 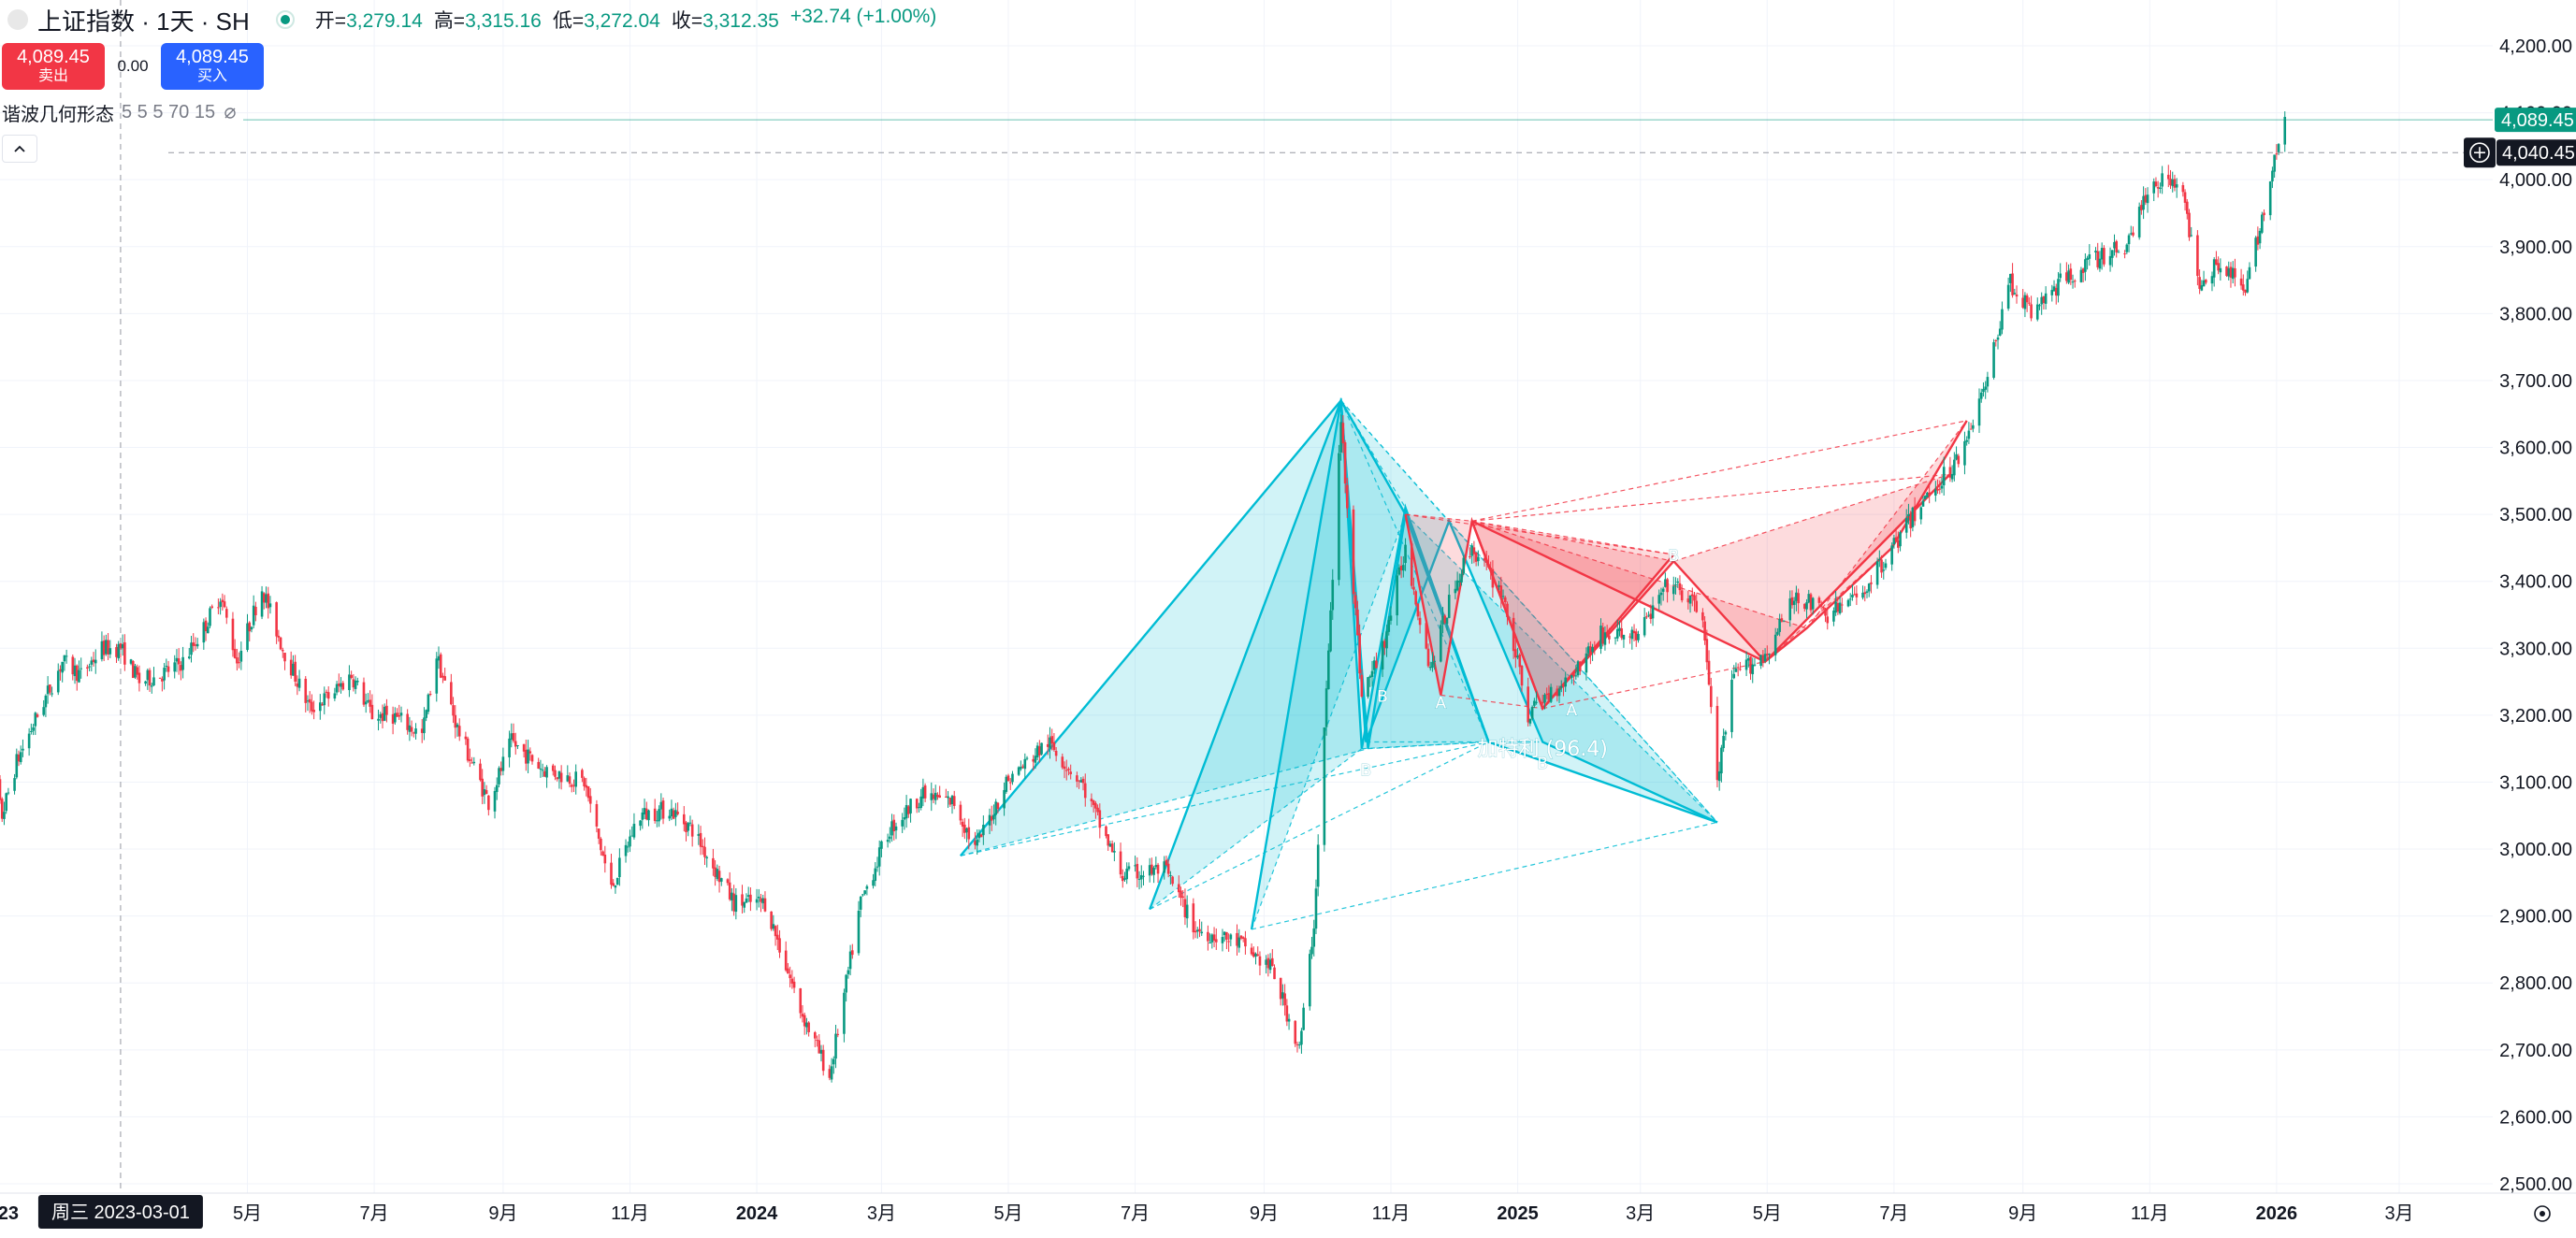 What do you see at coordinates (120, 113) in the screenshot?
I see `indicator-legend: 谐波几何形态 5 5 5 70 15` at bounding box center [120, 113].